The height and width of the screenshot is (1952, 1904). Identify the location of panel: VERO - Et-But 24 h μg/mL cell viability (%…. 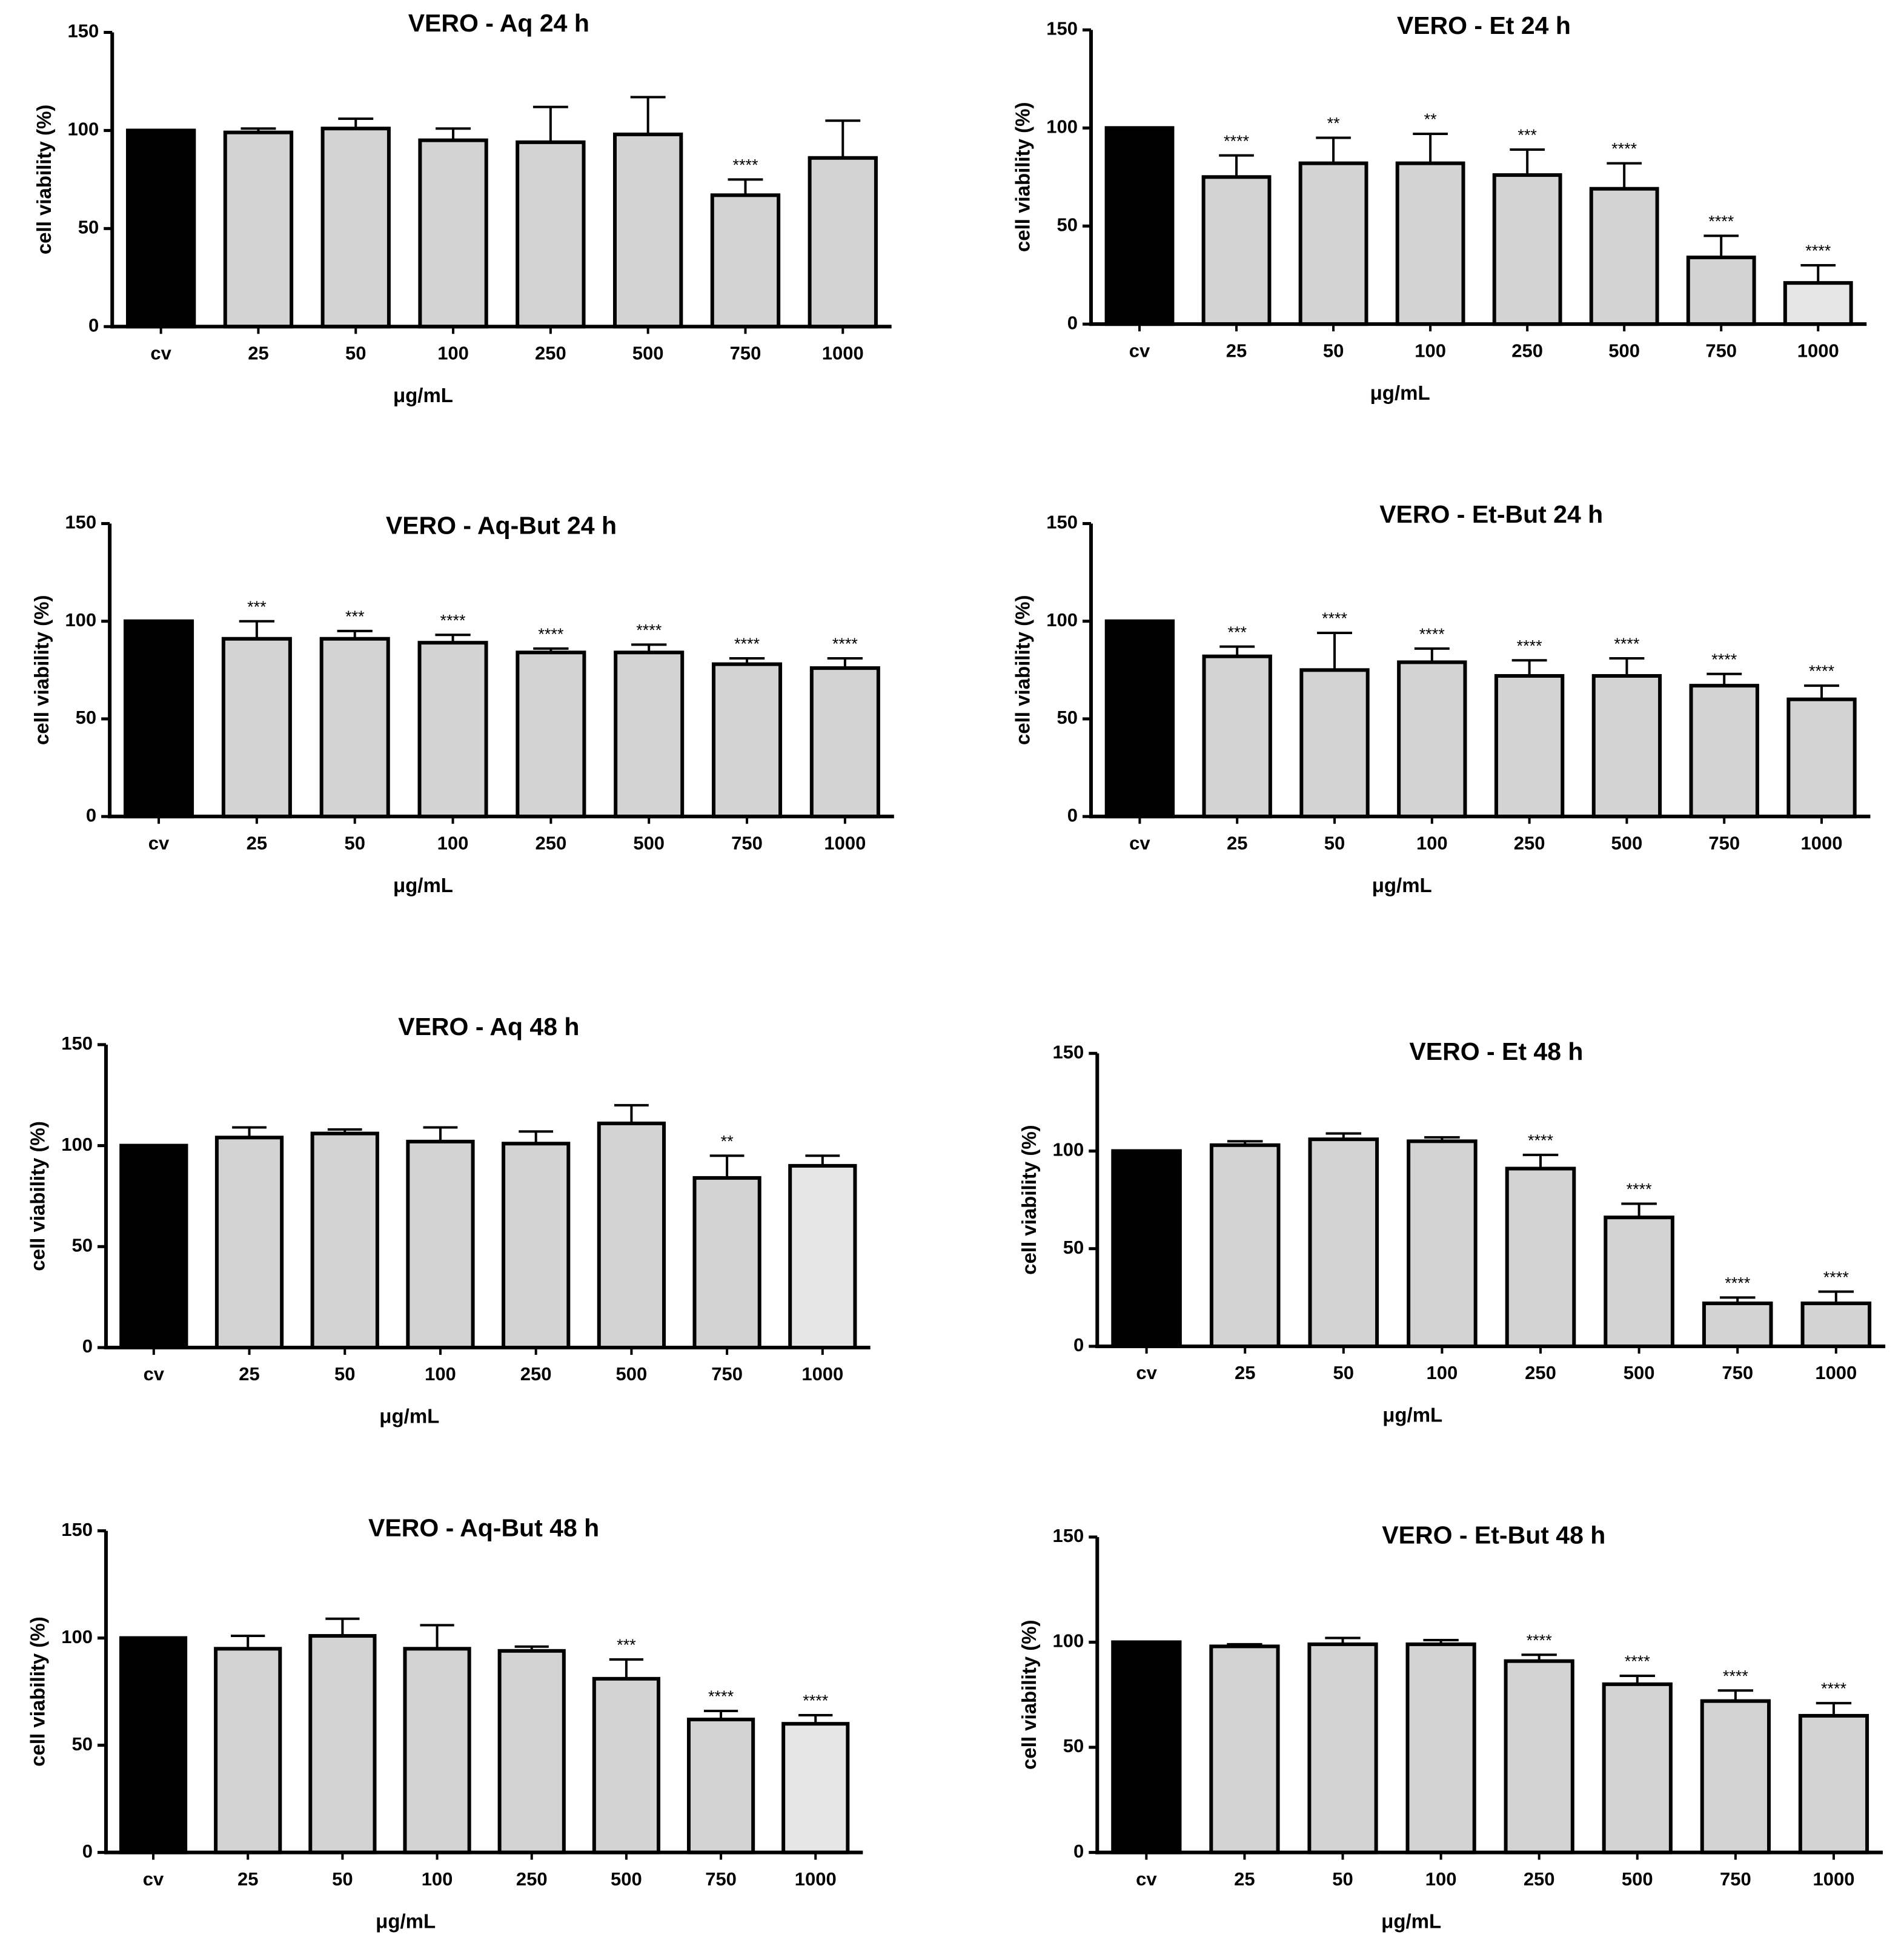
(1441, 698).